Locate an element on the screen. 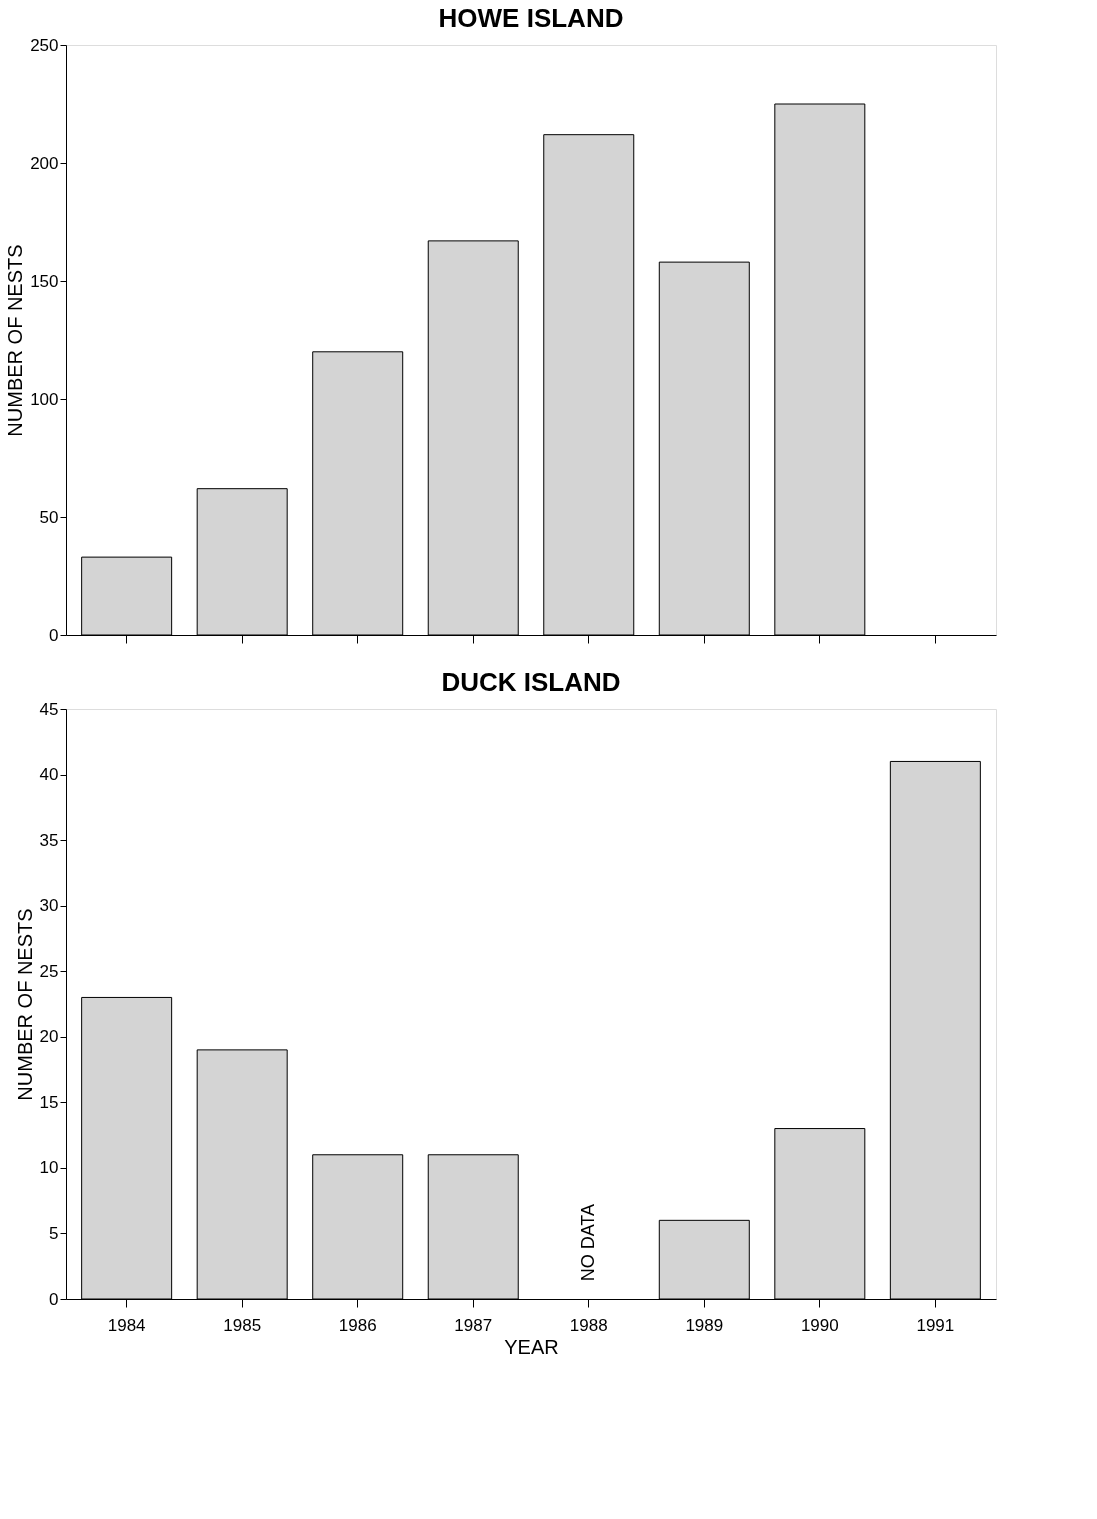  x-tick-label: 1988 is located at coordinates (588, 1325).